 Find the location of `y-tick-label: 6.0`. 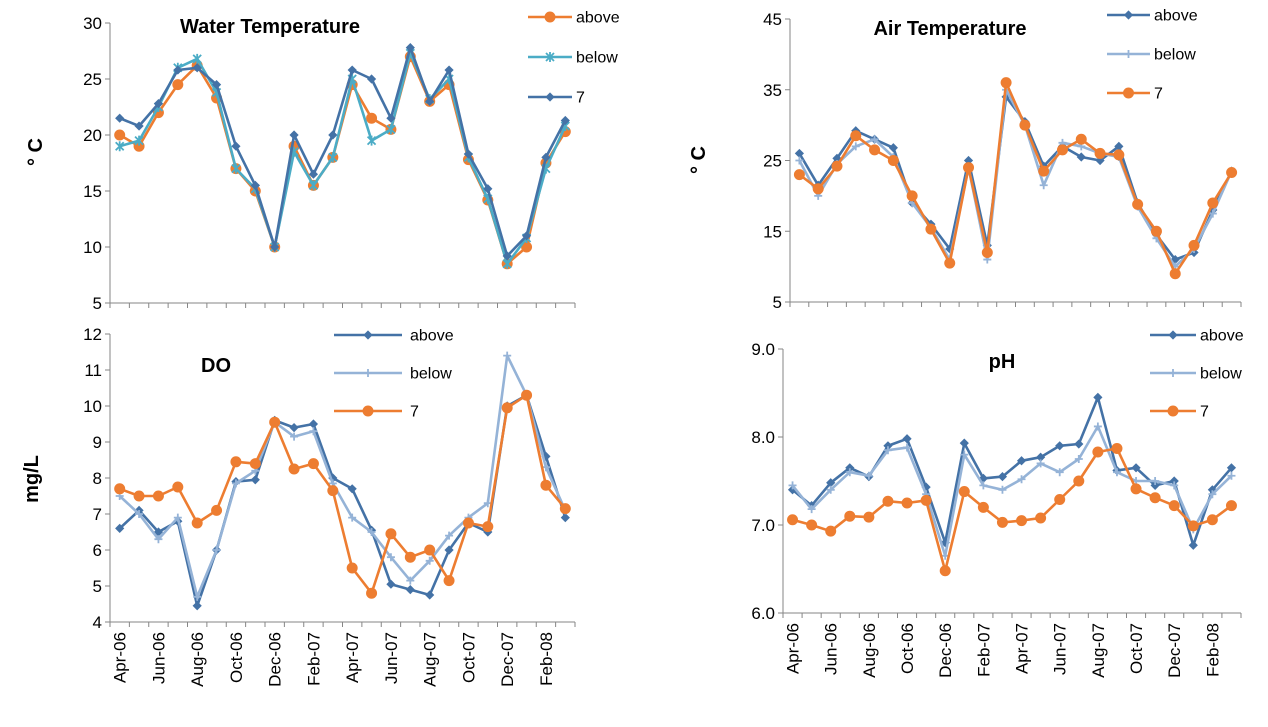

y-tick-label: 6.0 is located at coordinates (763, 613).